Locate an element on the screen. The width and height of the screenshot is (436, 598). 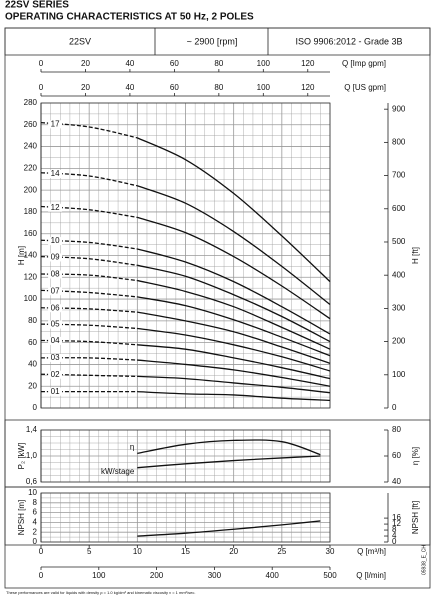
q-tick-label: 15 is located at coordinates (185, 551).